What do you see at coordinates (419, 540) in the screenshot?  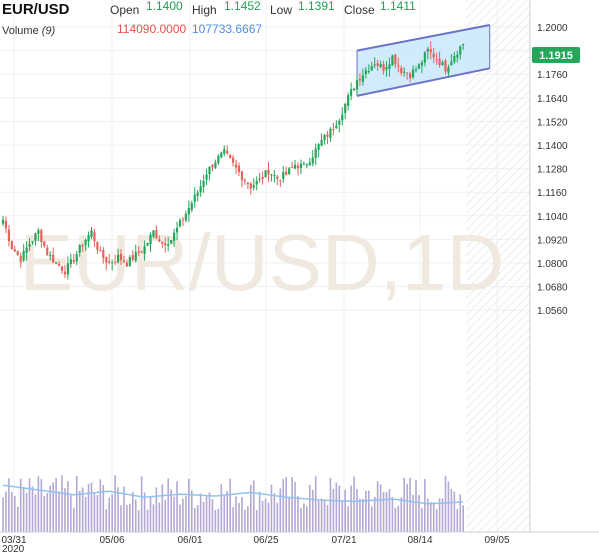 I see `time-tick-label: 08/14` at bounding box center [419, 540].